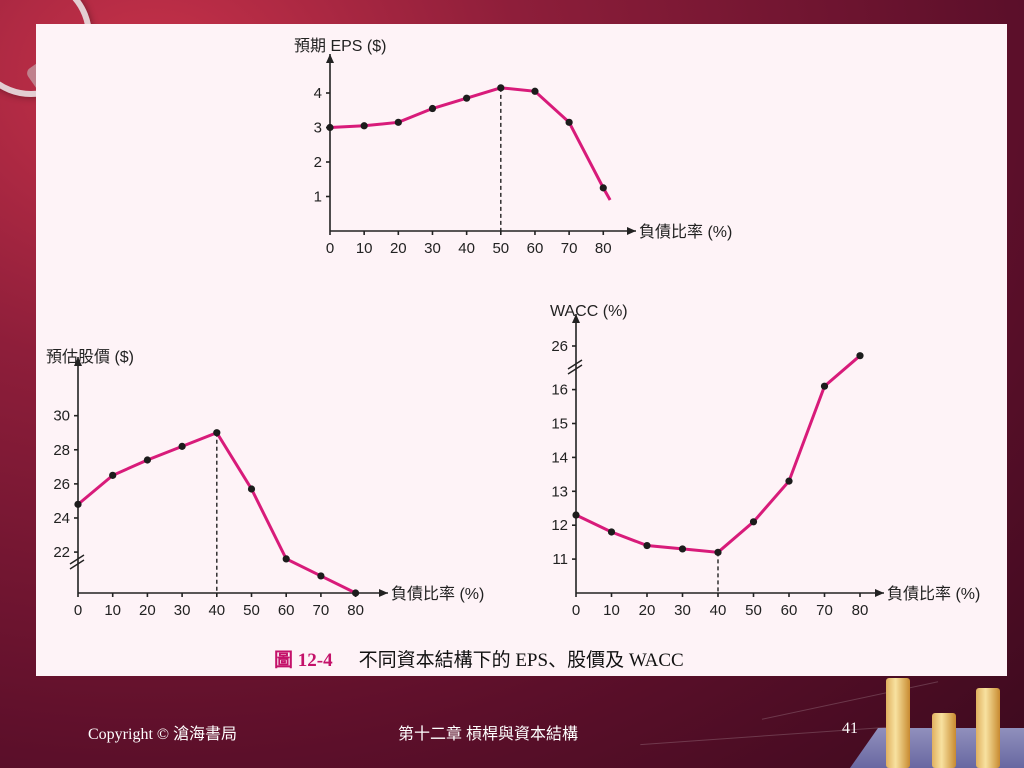 The image size is (1024, 768). What do you see at coordinates (90, 357) in the screenshot?
I see `y-axis-title: 預估股價 ($)` at bounding box center [90, 357].